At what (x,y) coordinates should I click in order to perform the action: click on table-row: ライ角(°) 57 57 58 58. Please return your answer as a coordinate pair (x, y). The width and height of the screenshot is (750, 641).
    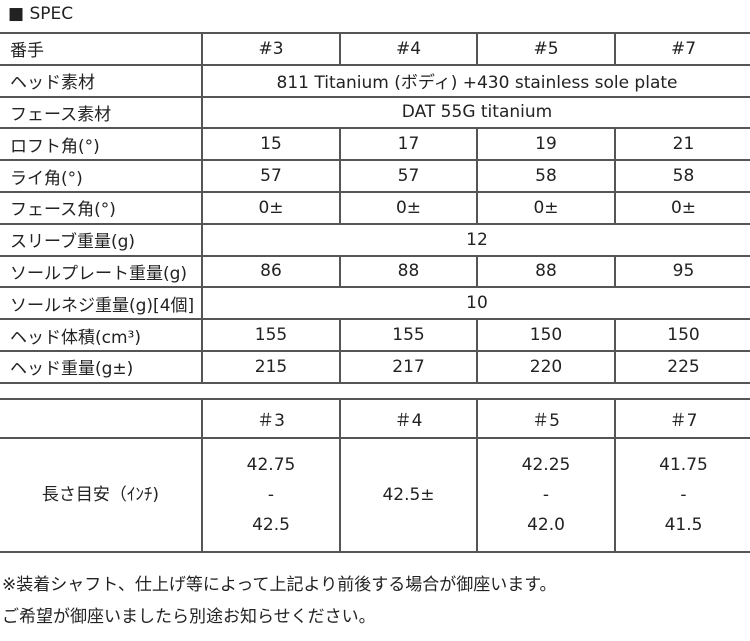
    Looking at the image, I should click on (375, 176).